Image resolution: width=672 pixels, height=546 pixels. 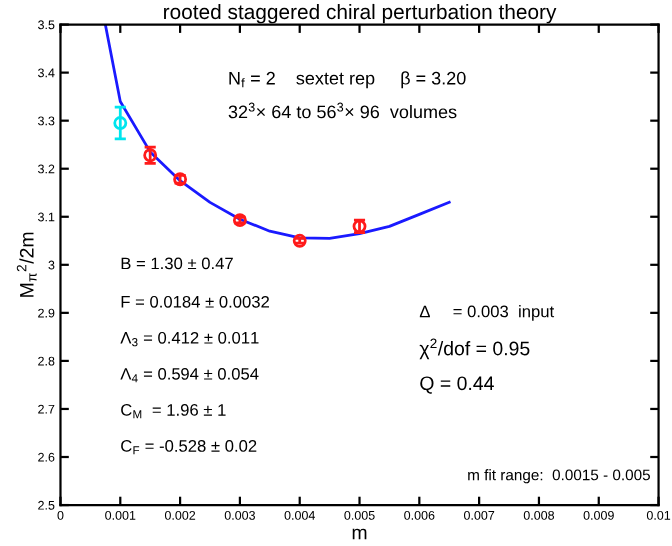 What do you see at coordinates (474, 349) in the screenshot?
I see `annotation: χ$^{2}$/dof = 0.95` at bounding box center [474, 349].